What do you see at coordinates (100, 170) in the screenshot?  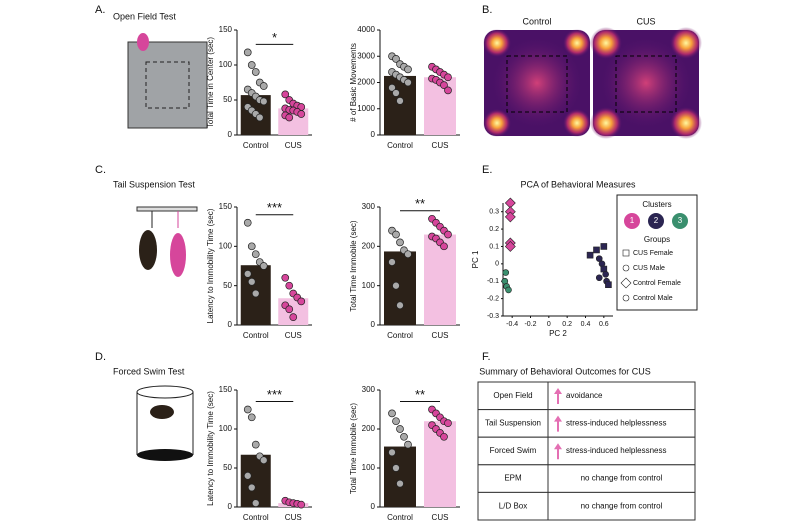 I see `panel-letter: C.` at bounding box center [100, 170].